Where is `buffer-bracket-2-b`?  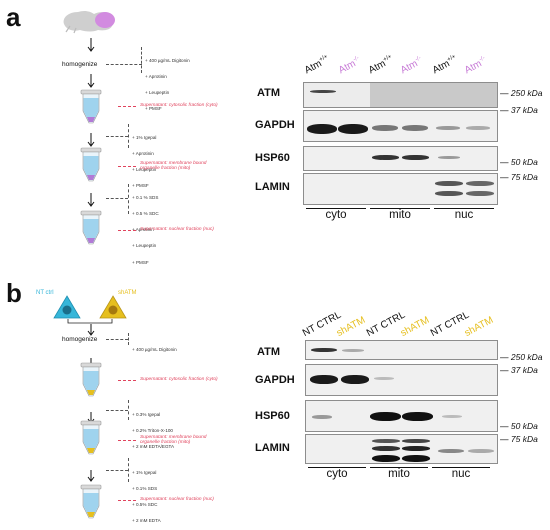 buffer-bracket-2-b is located at coordinates (128, 410).